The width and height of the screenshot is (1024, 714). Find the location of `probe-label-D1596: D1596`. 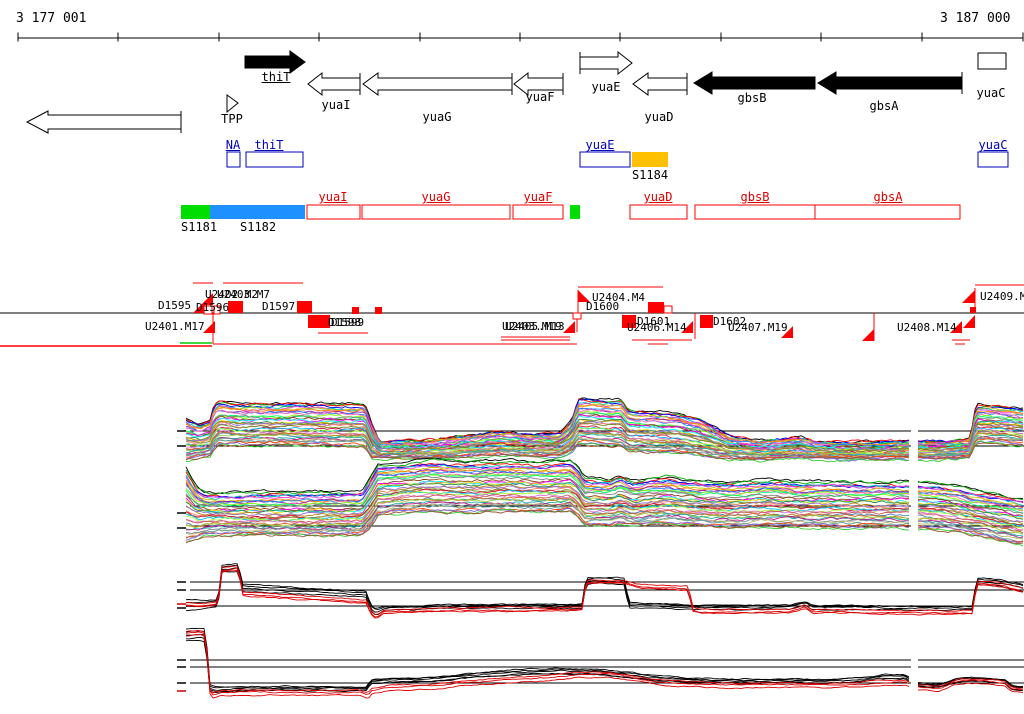

probe-label-D1596: D1596 is located at coordinates (213, 307).